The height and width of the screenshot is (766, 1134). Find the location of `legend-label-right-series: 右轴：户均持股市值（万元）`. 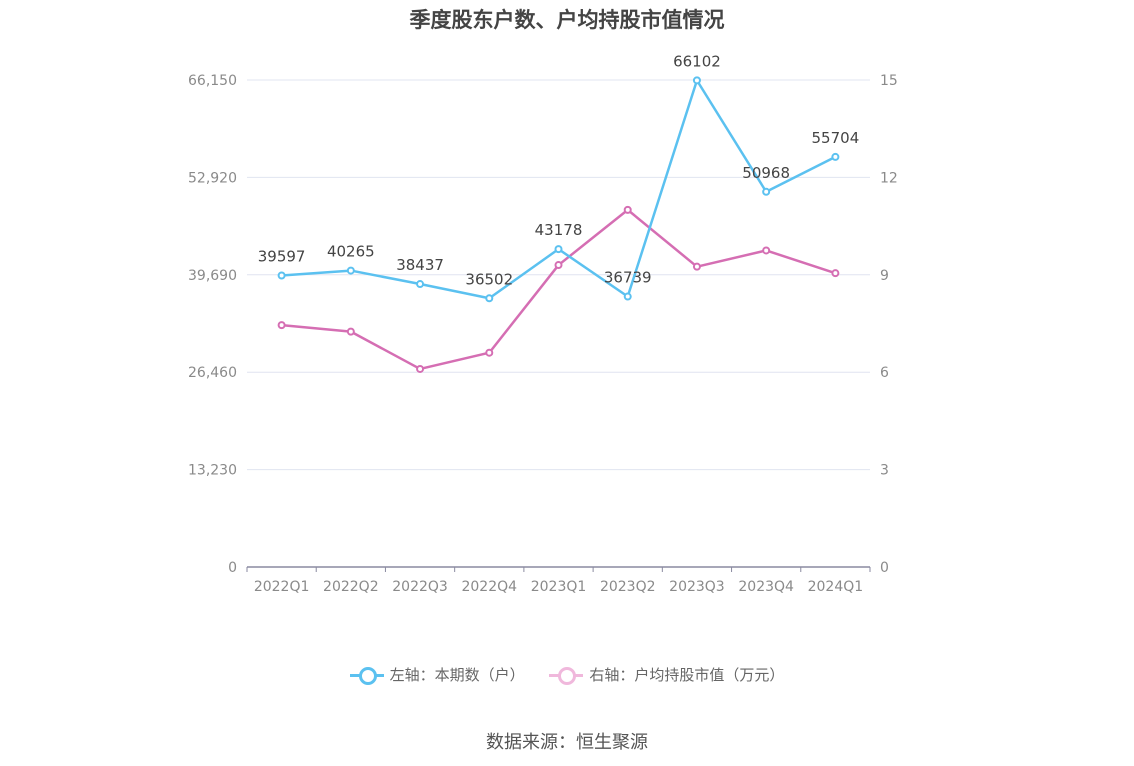

legend-label-right-series: 右轴：户均持股市值（万元） is located at coordinates (687, 675).